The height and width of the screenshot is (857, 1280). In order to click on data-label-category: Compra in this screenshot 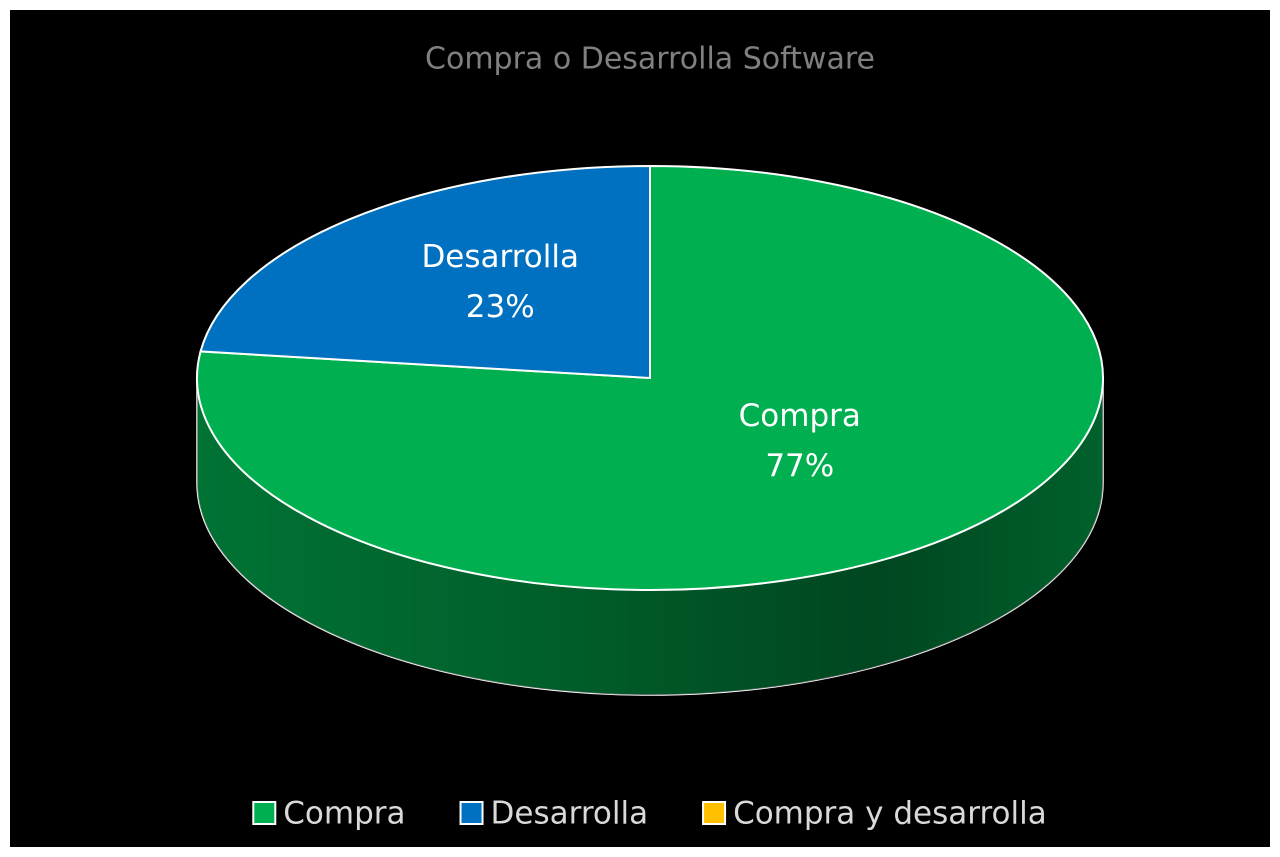, I will do `click(800, 416)`.